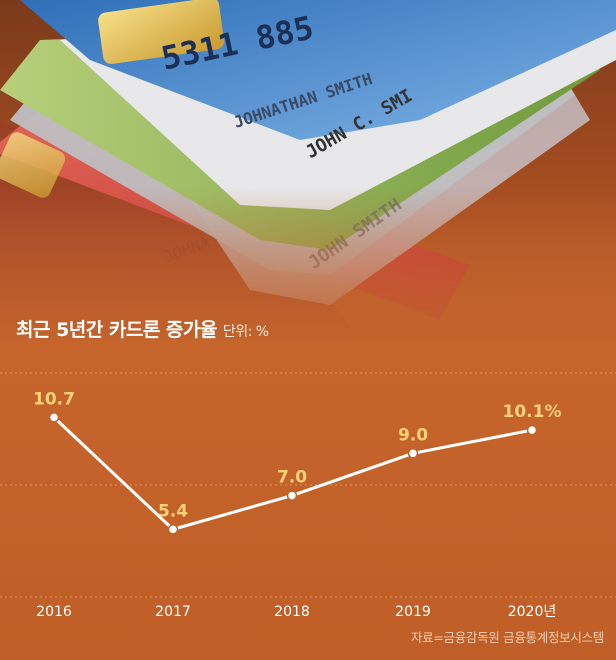 This screenshot has width=616, height=660. What do you see at coordinates (173, 612) in the screenshot?
I see `x-tick-label: 2017` at bounding box center [173, 612].